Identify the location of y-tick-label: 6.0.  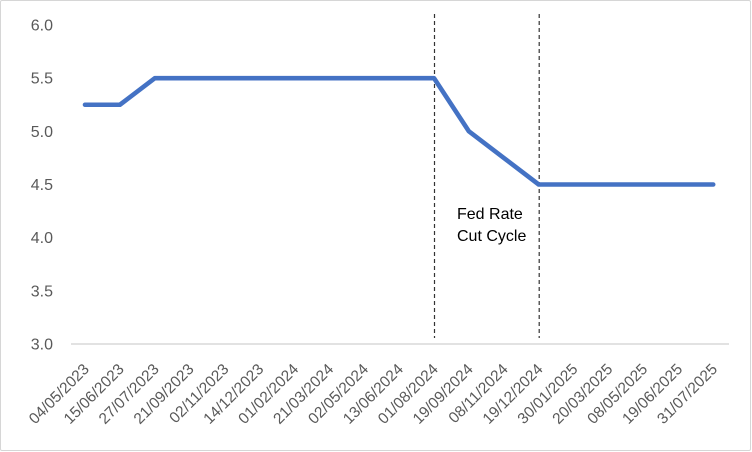
(42, 26).